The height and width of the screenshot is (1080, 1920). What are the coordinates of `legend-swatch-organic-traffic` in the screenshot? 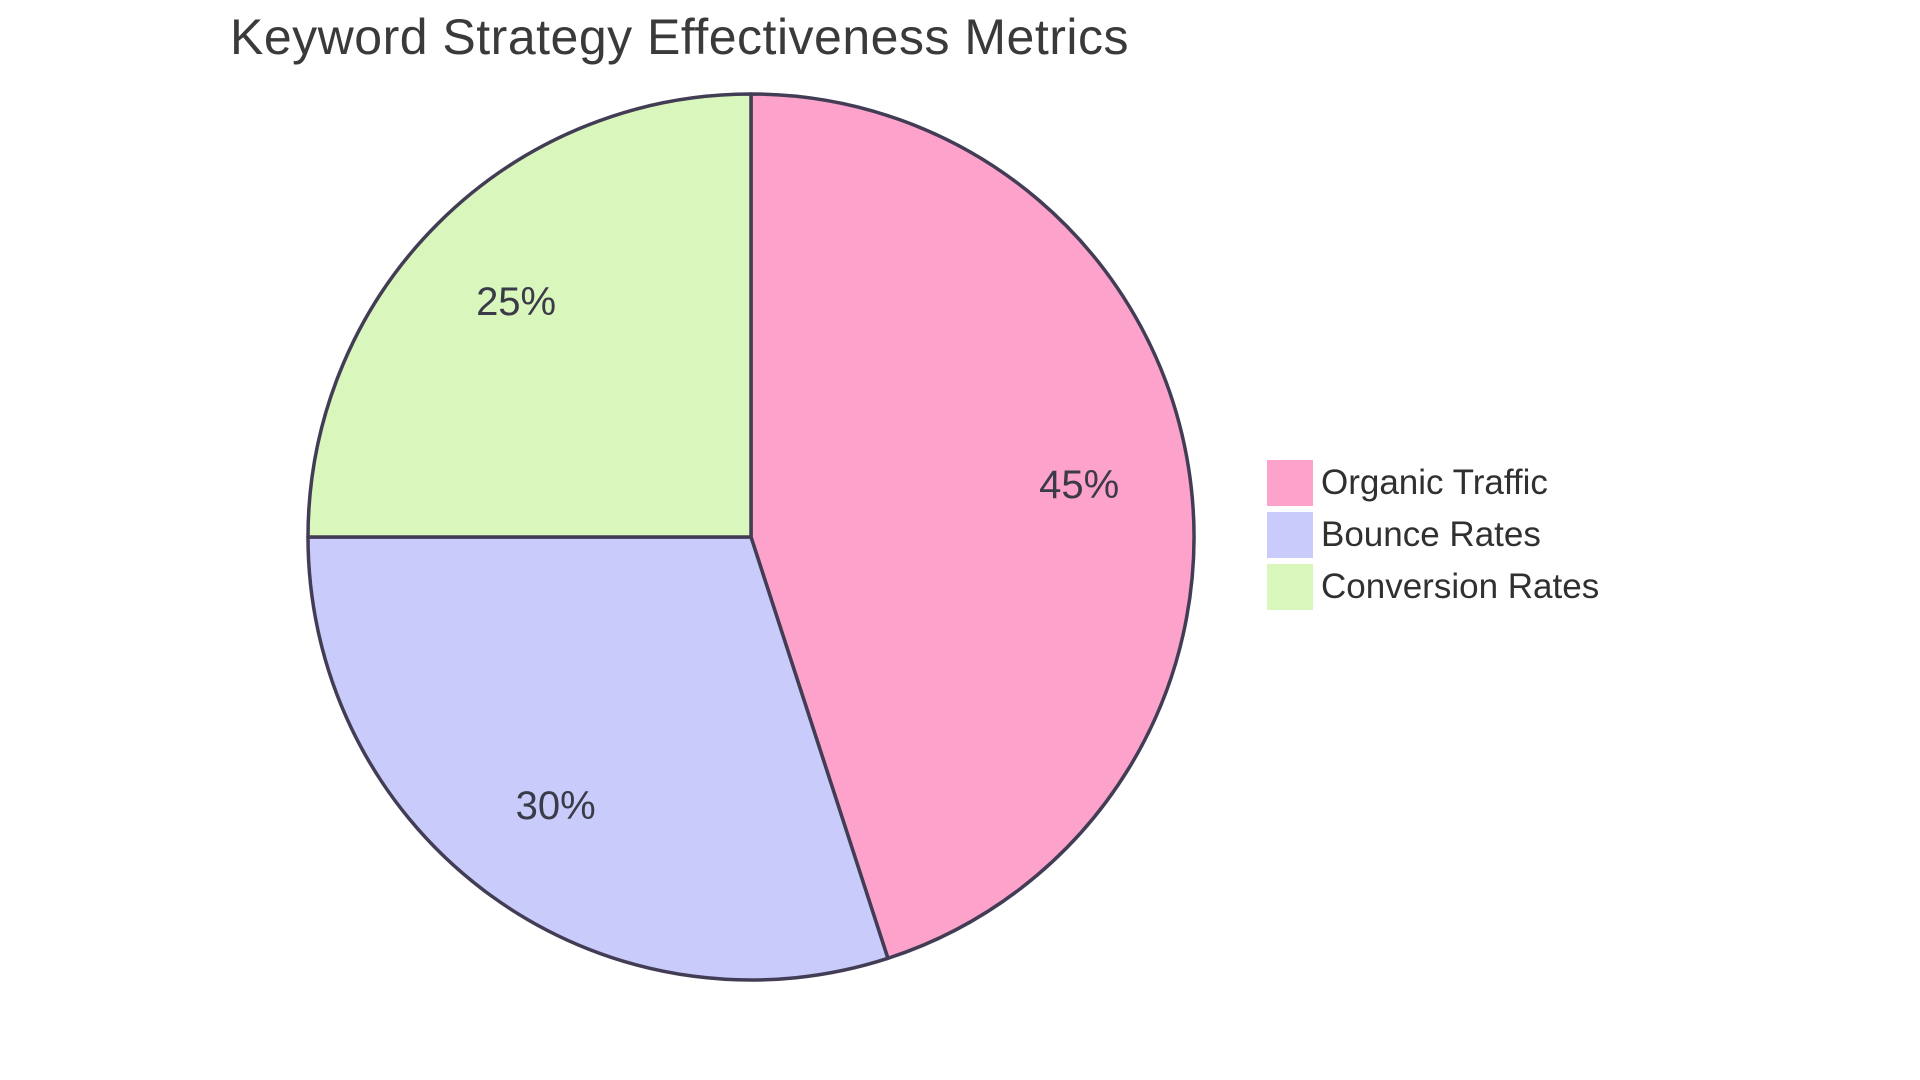 It's located at (1290, 483).